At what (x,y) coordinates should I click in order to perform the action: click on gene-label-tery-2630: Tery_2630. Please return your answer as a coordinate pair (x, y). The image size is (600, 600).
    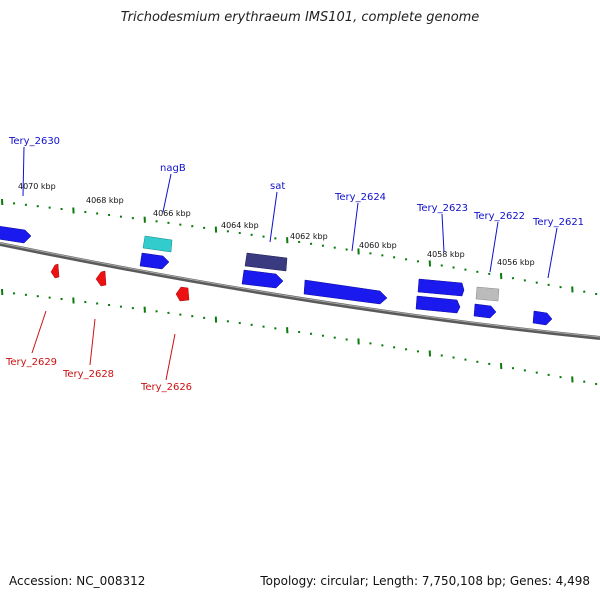
    Looking at the image, I should click on (34, 141).